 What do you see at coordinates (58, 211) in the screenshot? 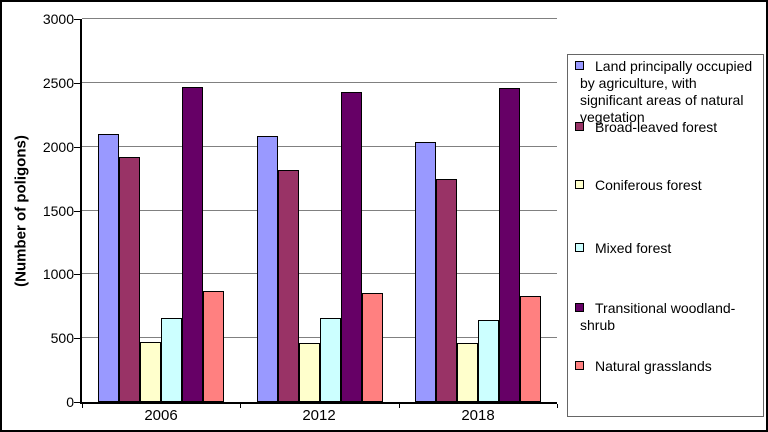
I see `y-tick-label: 1500` at bounding box center [58, 211].